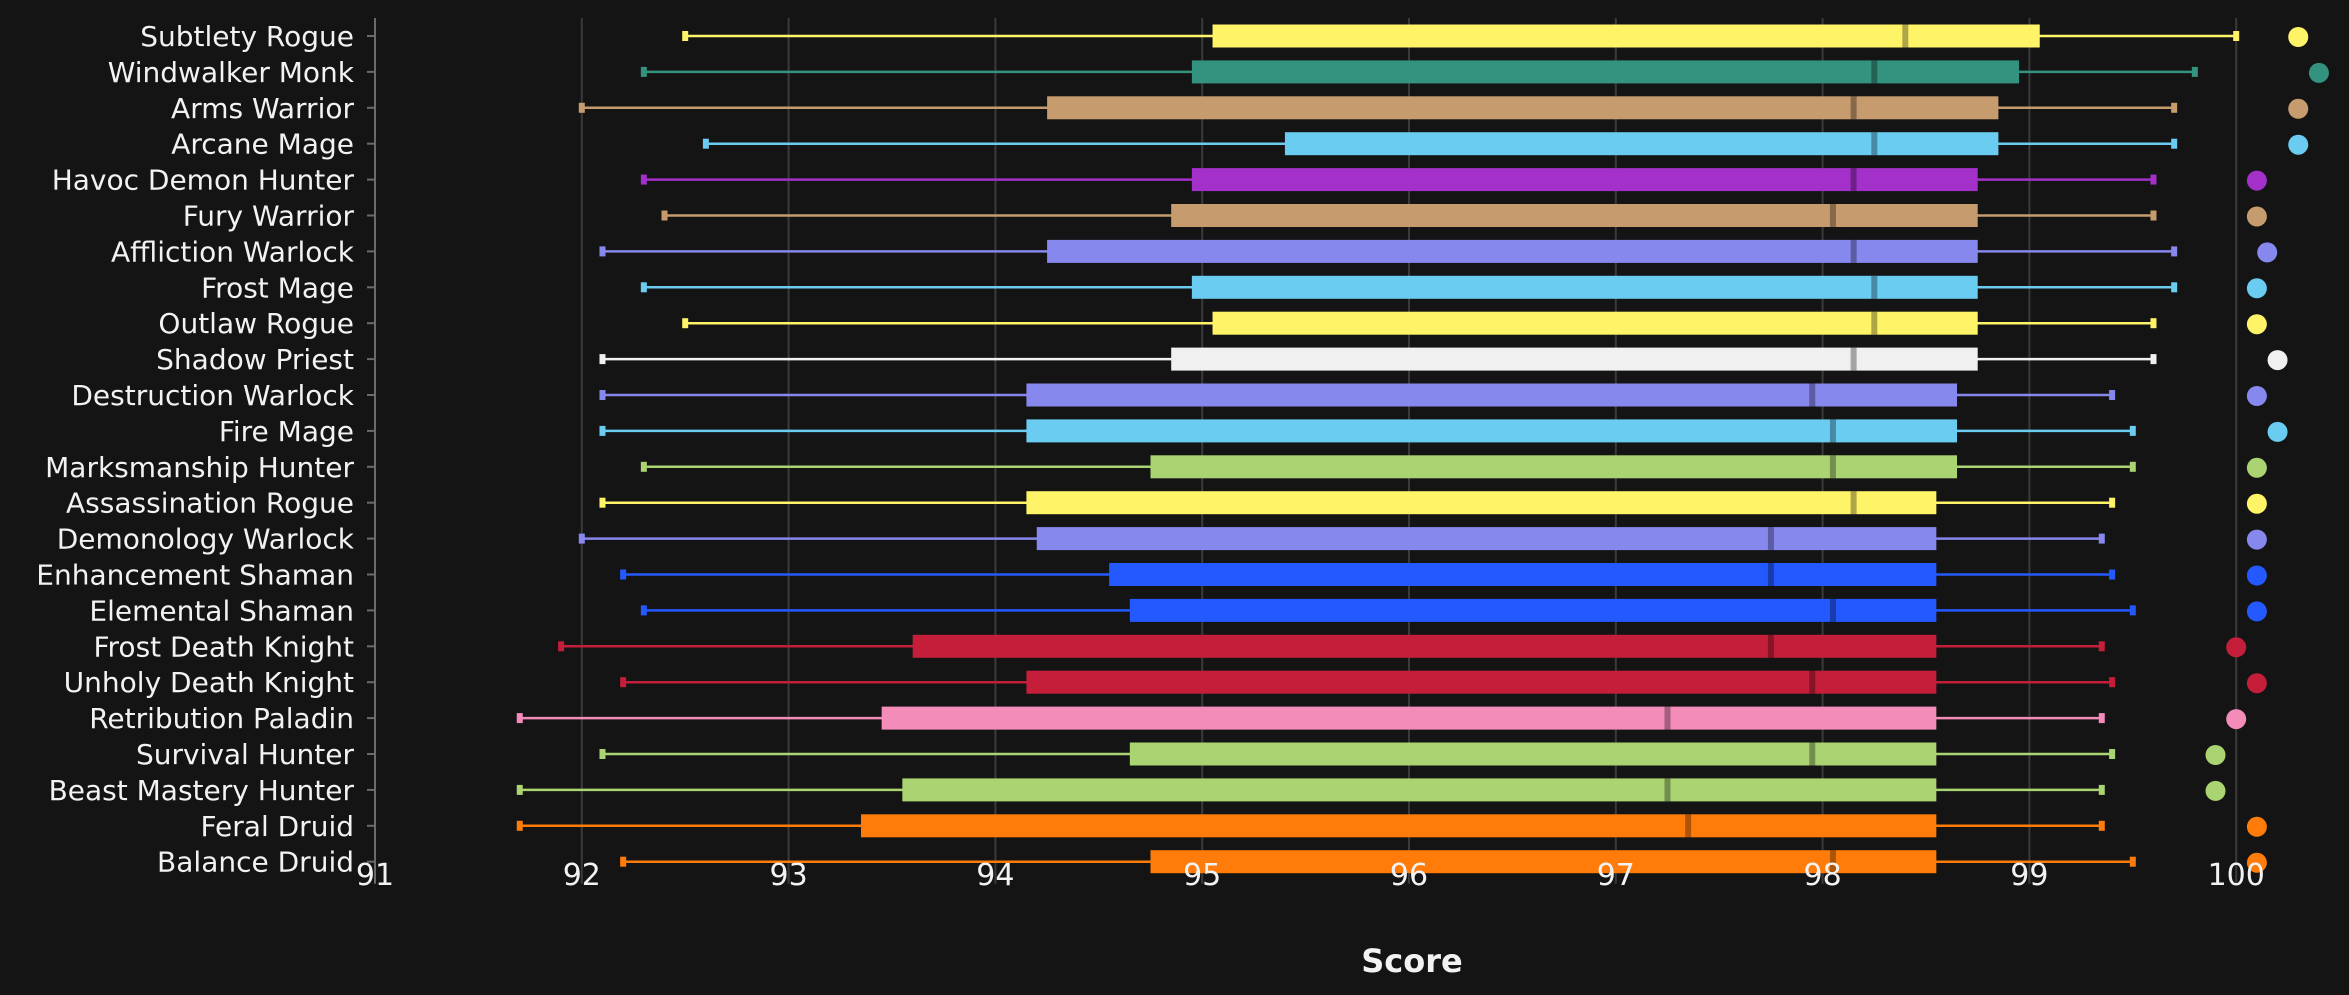 This screenshot has height=995, width=2349. What do you see at coordinates (262, 108) in the screenshot?
I see `y-tick-label: Arms Warrior` at bounding box center [262, 108].